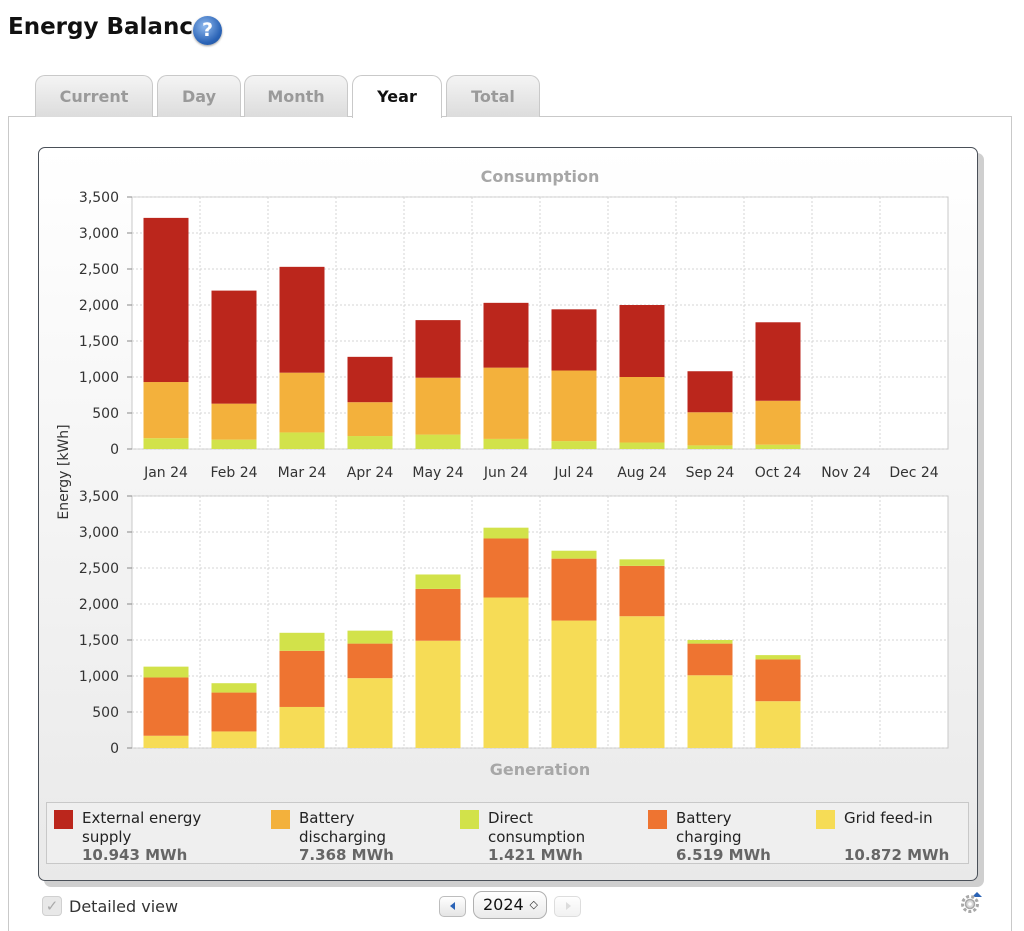  I want to click on select-arrows-icon: ◇, so click(533, 904).